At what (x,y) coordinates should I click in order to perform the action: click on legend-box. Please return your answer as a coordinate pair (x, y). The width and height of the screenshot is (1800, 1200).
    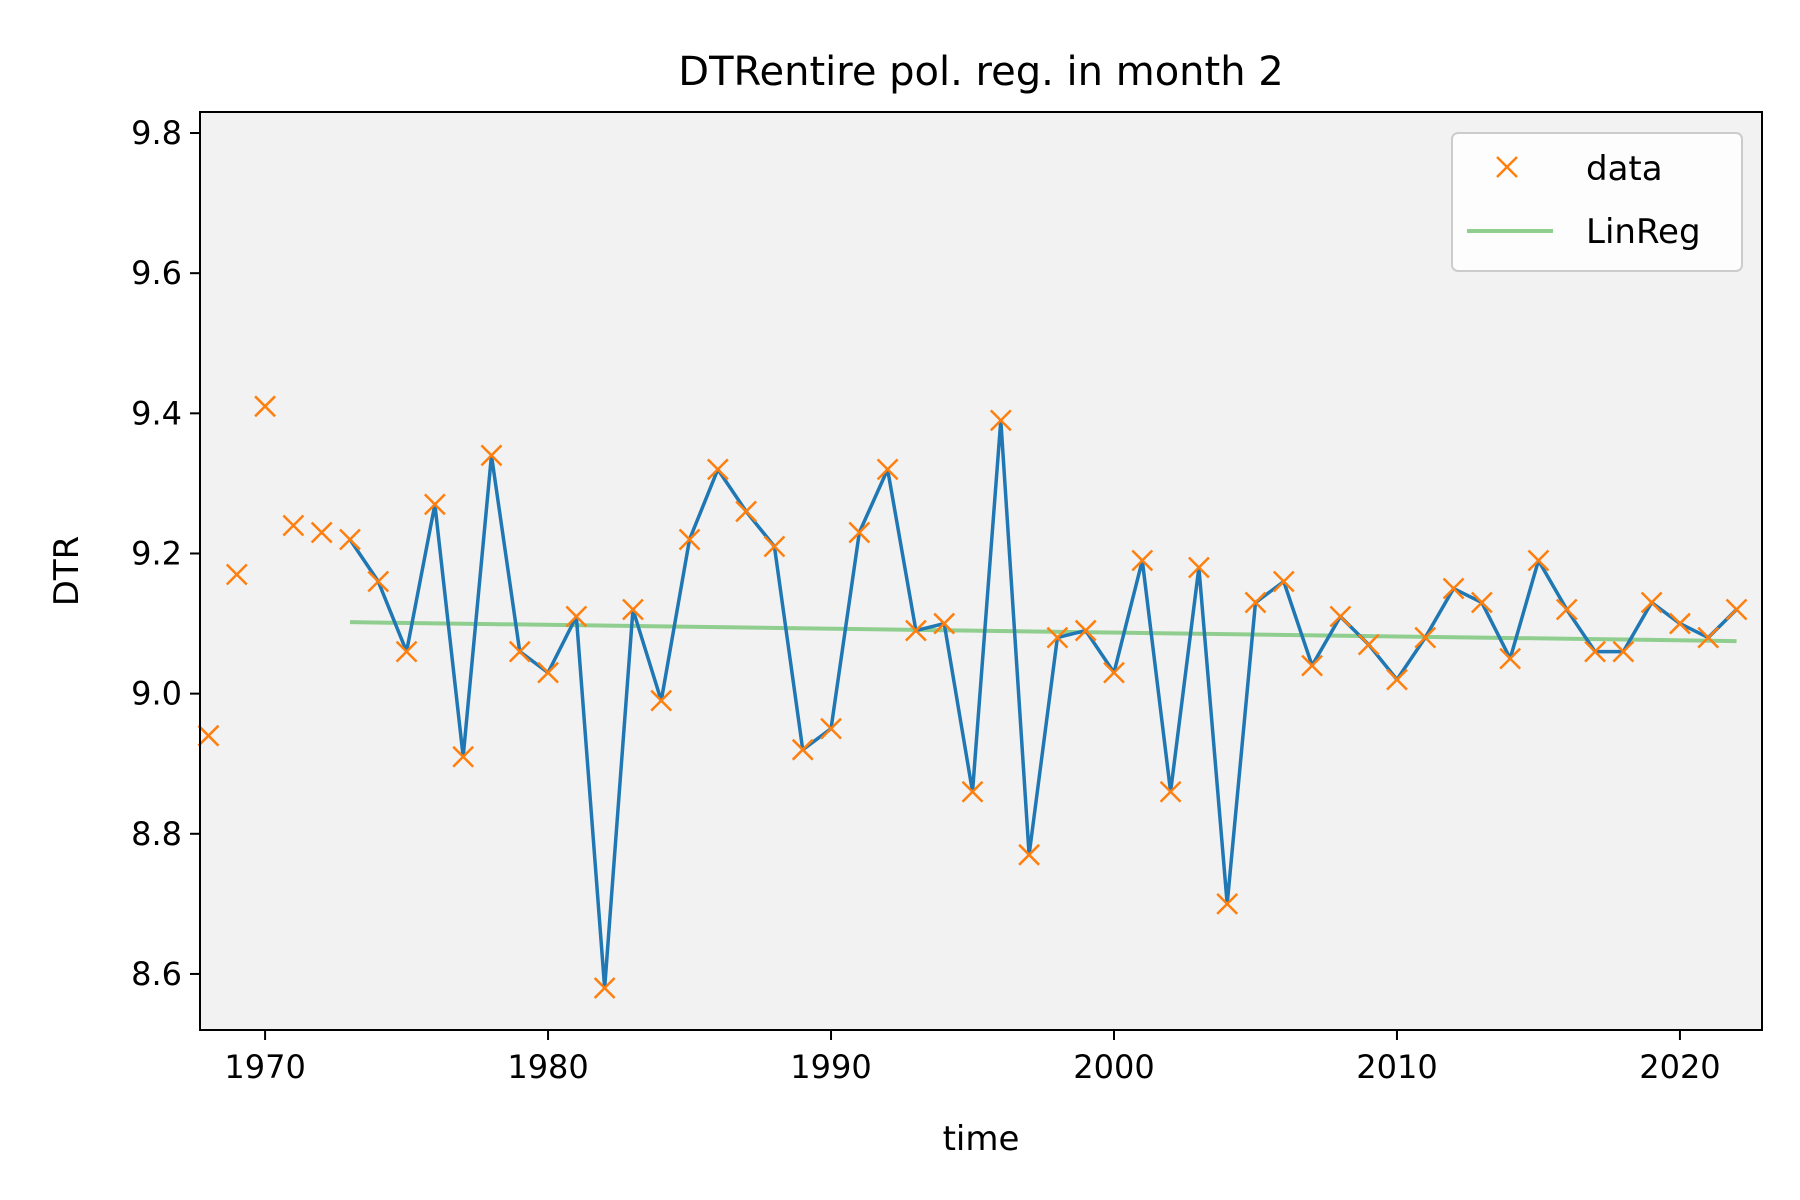
    Looking at the image, I should click on (1597, 202).